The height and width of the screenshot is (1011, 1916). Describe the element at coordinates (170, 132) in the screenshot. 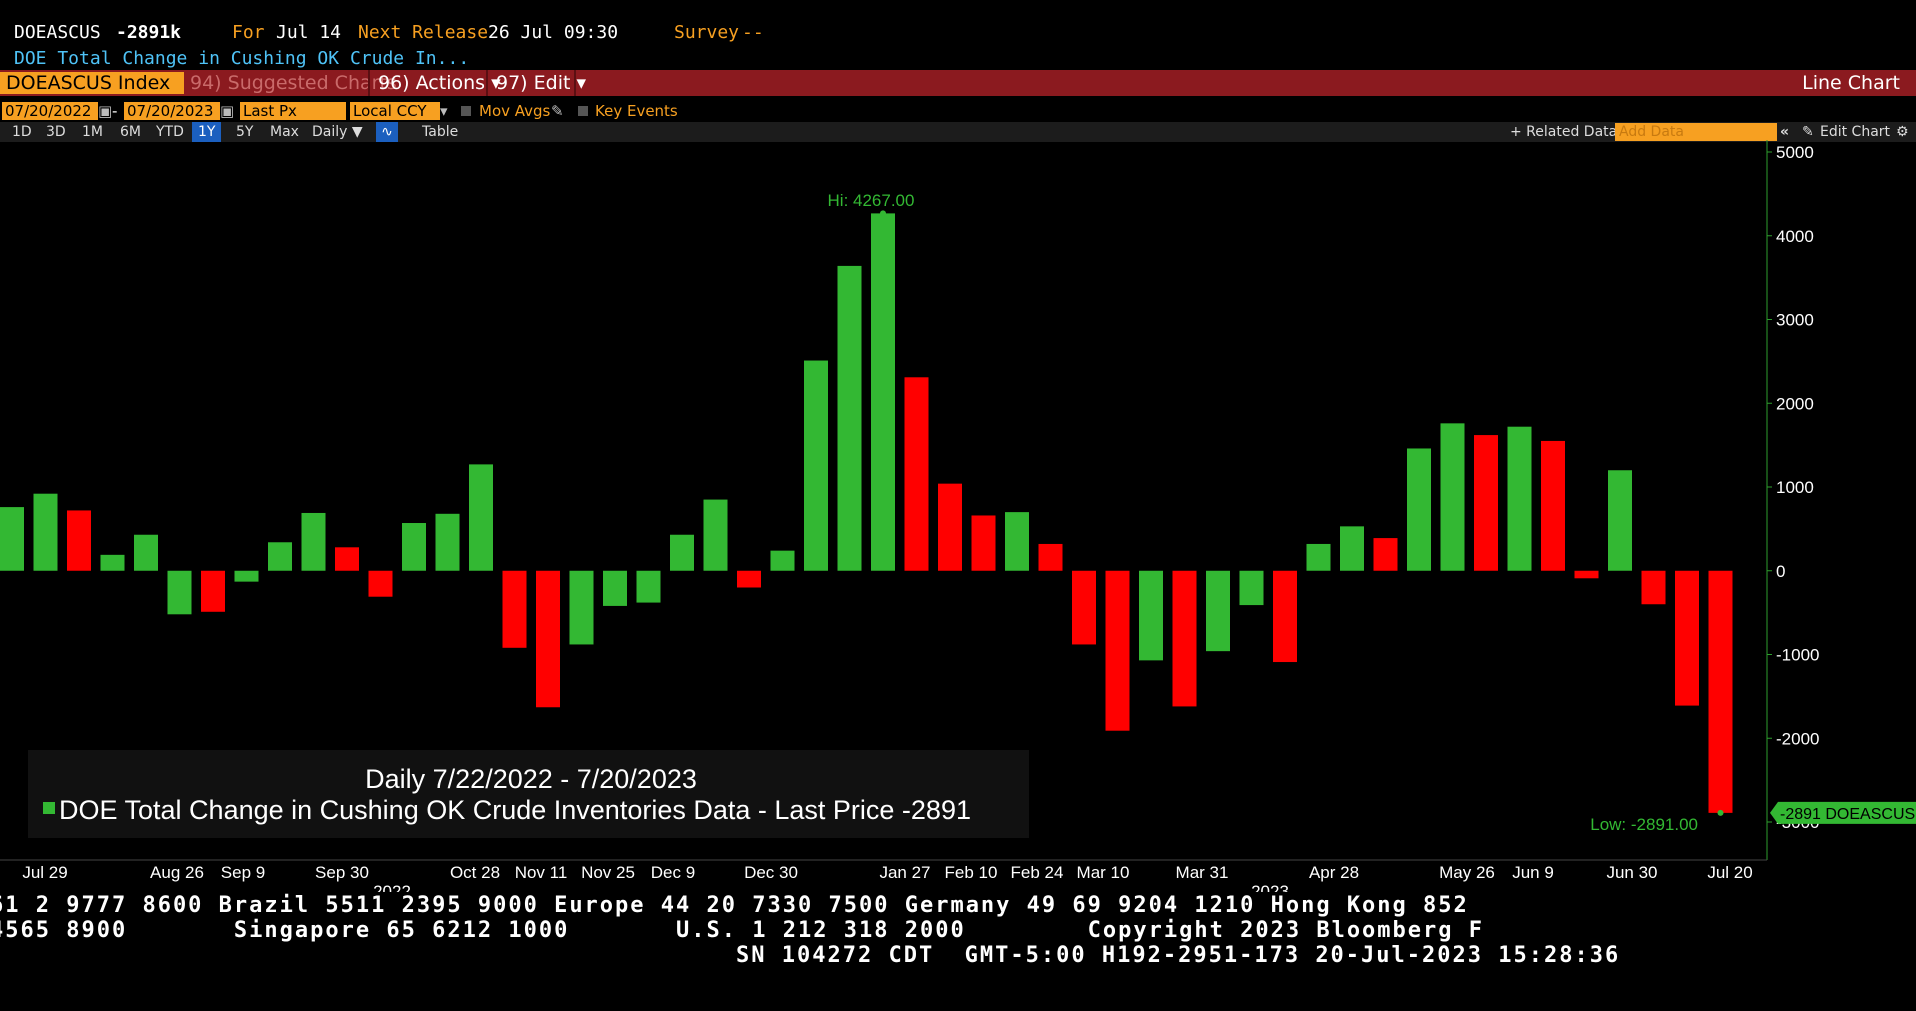

I see `period-ytd: YTD` at that location.